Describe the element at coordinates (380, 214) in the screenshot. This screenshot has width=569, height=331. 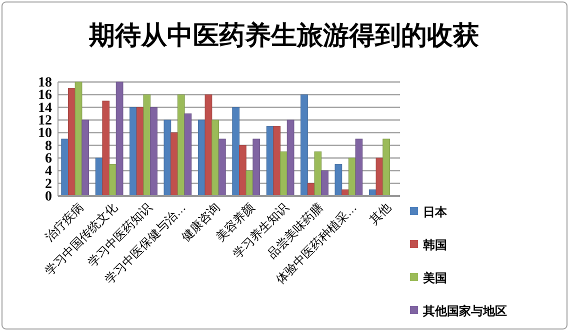
I see `x-tick-label: 其他` at that location.